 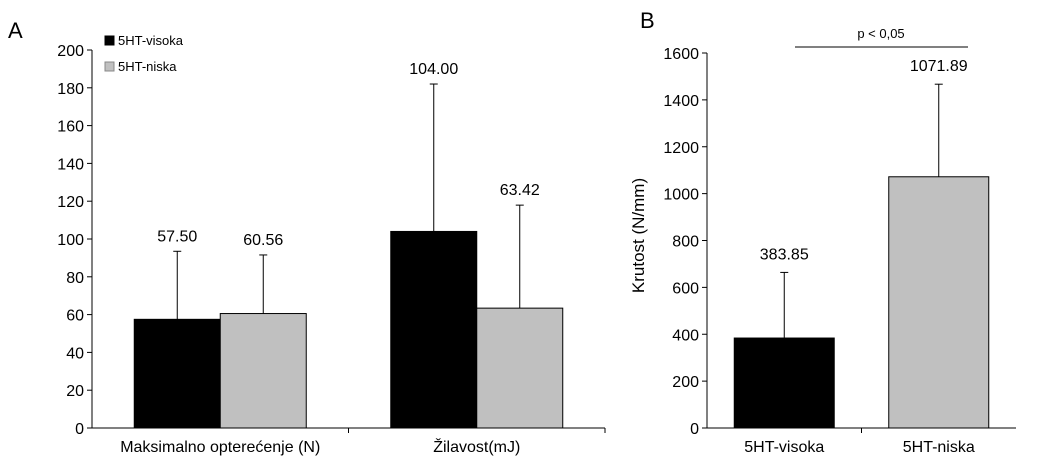 I want to click on y-tick-label: 180, so click(x=70, y=89).